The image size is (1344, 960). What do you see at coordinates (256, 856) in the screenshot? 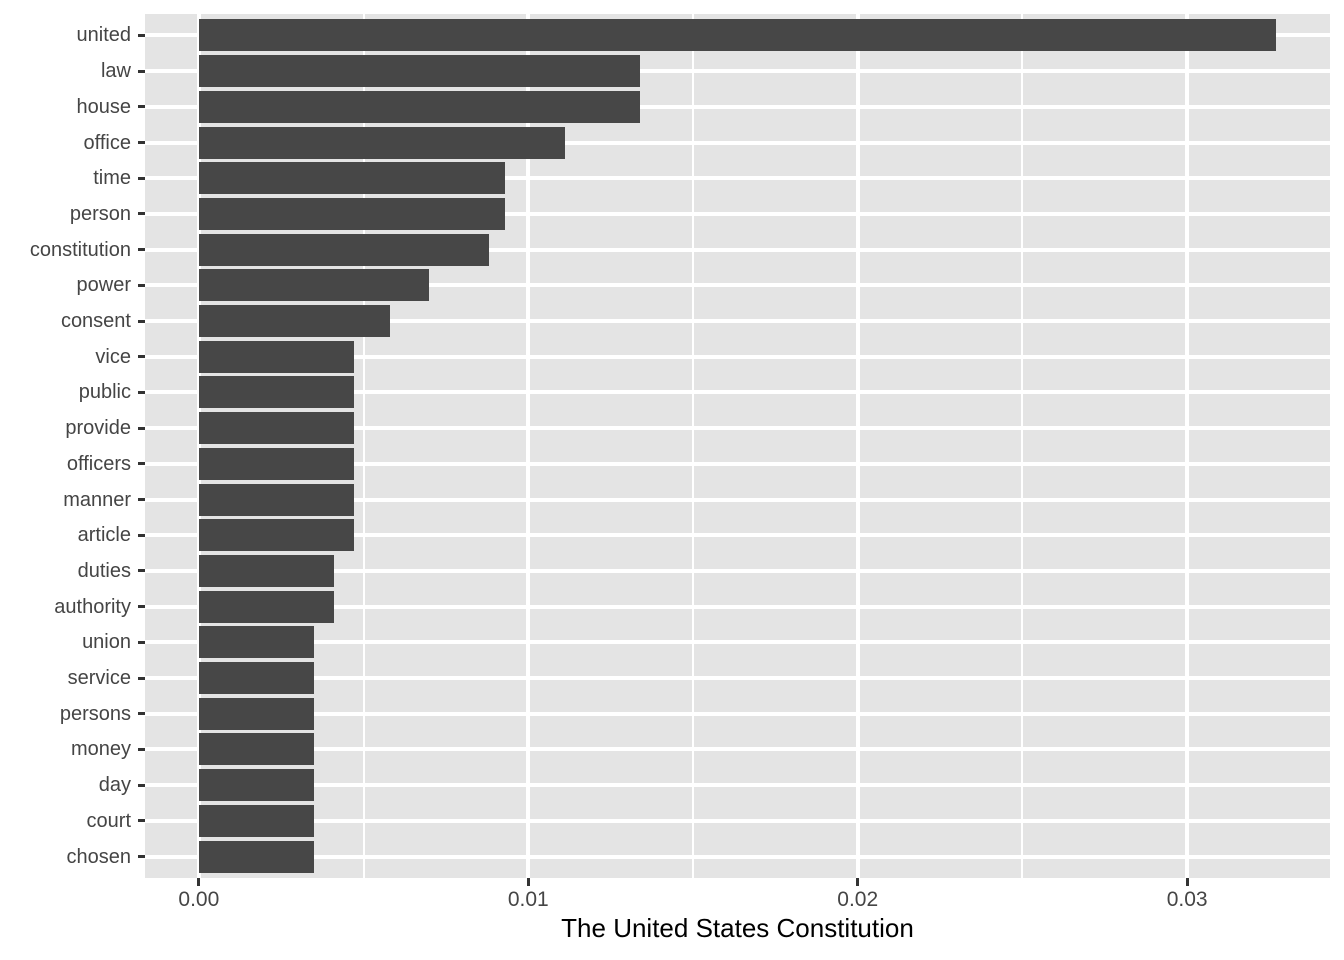
I see `bar-chosen` at bounding box center [256, 856].